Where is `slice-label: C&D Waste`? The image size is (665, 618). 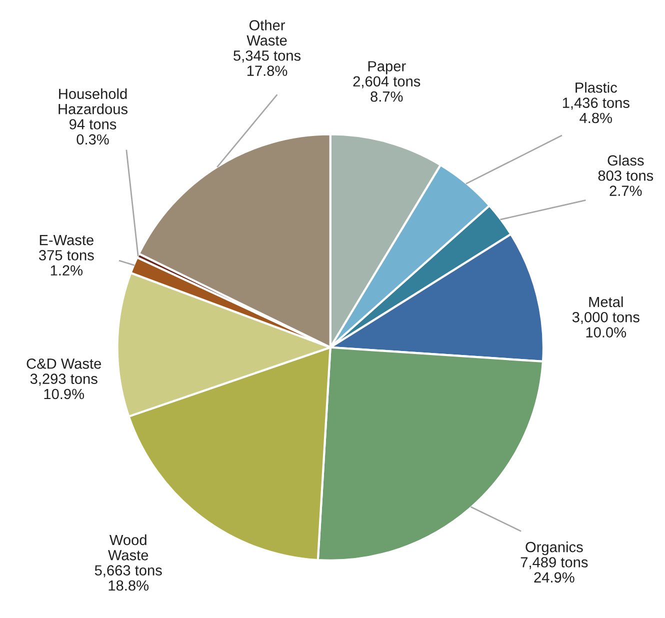
slice-label: C&D Waste is located at coordinates (64, 363).